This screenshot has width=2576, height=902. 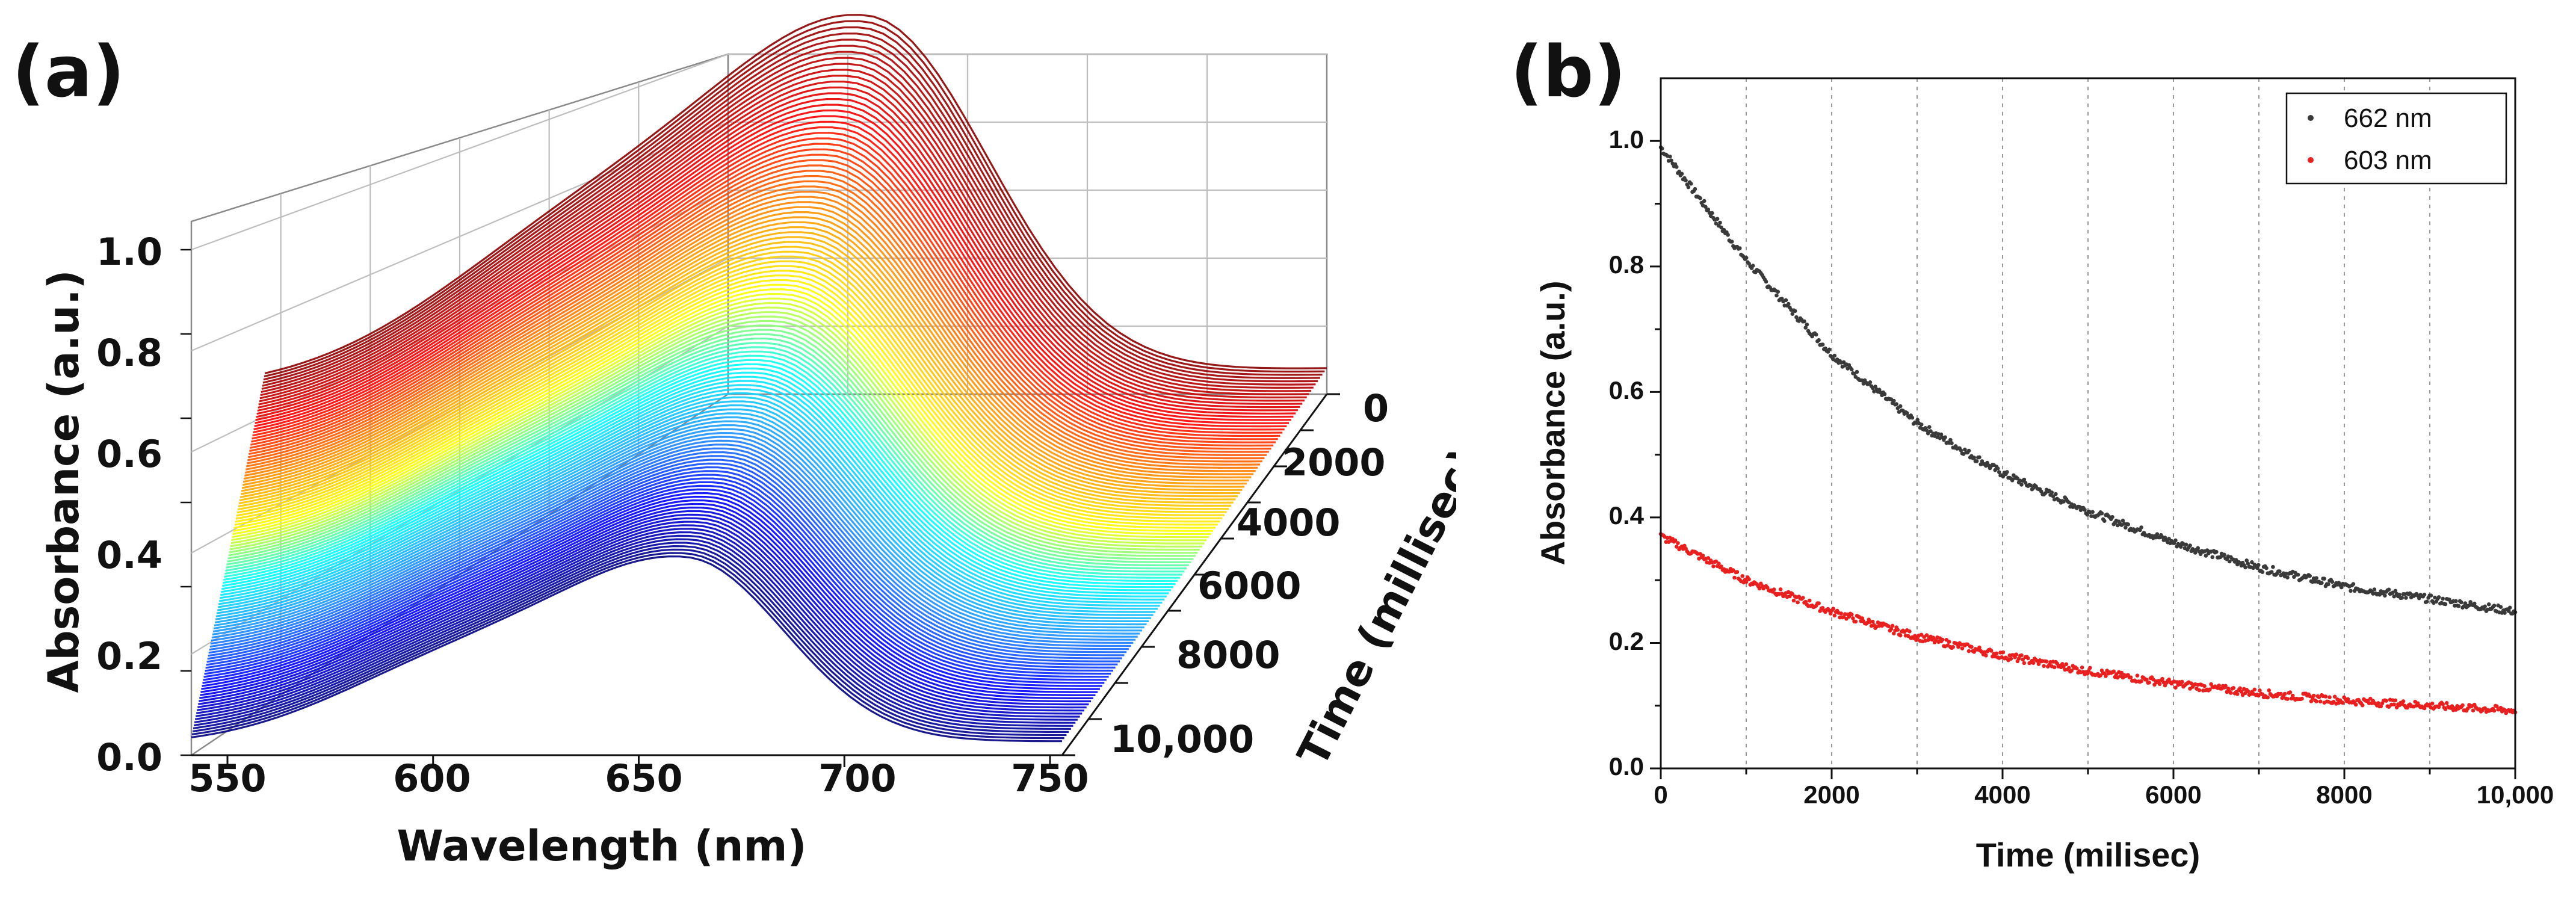 I want to click on panel-b-y-tick-5: 1.0, so click(x=1626, y=139).